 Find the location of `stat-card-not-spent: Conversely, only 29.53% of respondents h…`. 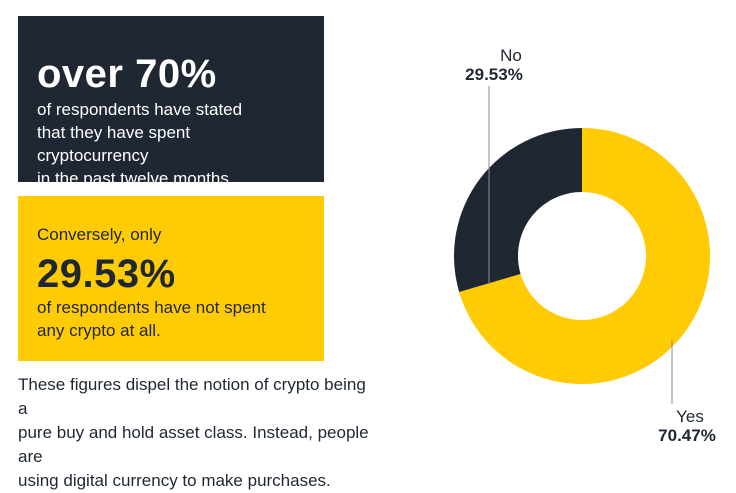

stat-card-not-spent: Conversely, only 29.53% of respondents h… is located at coordinates (171, 278).